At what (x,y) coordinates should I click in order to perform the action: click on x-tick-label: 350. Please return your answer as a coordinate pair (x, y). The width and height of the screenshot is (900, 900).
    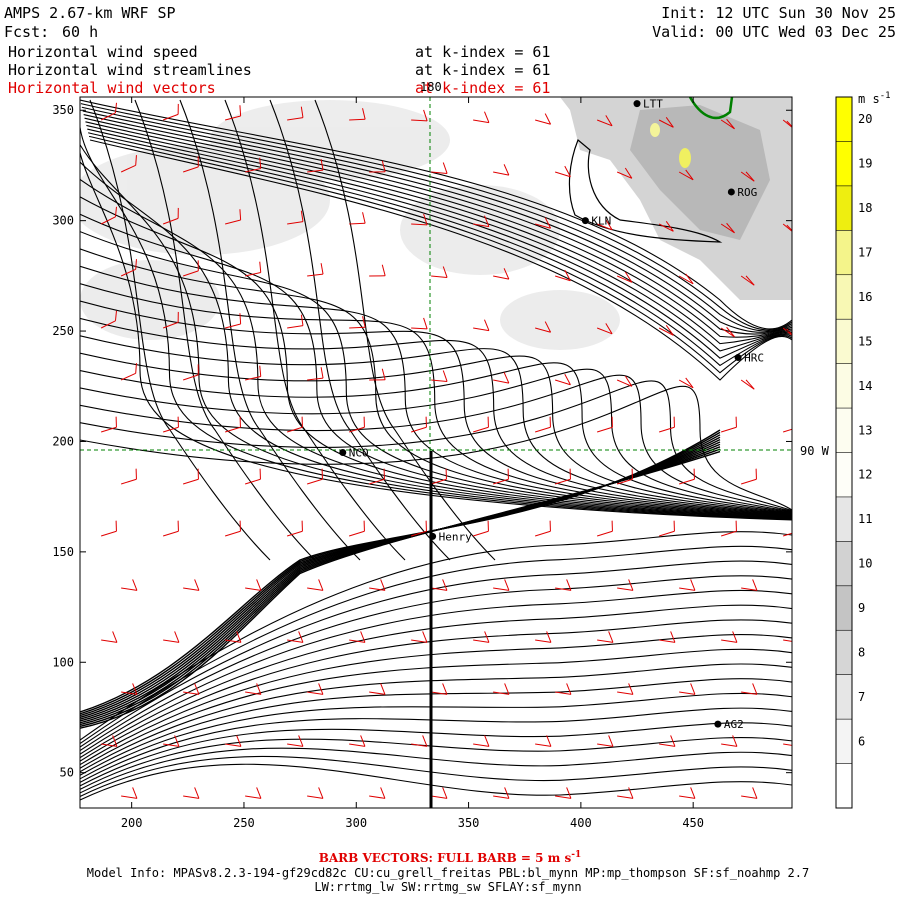
    Looking at the image, I should click on (469, 823).